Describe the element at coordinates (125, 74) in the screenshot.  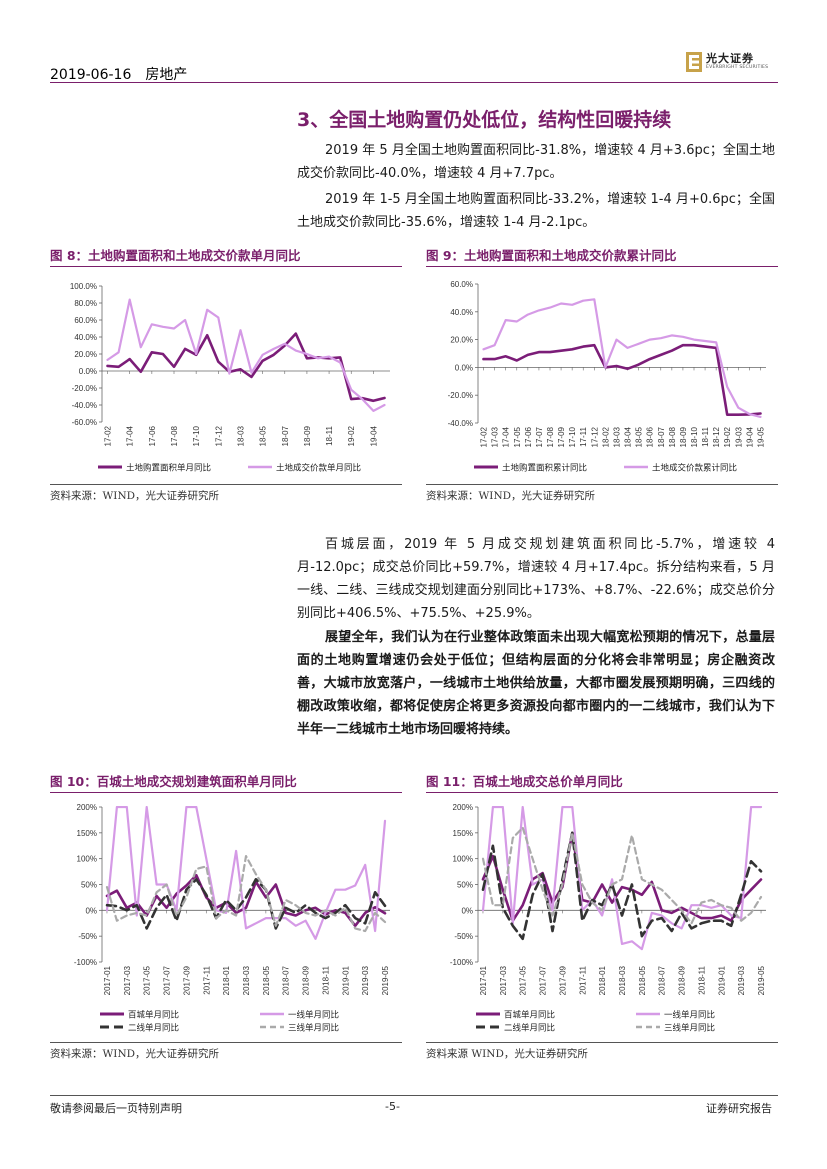
I see `report-header: 2019-06-16 房地产` at that location.